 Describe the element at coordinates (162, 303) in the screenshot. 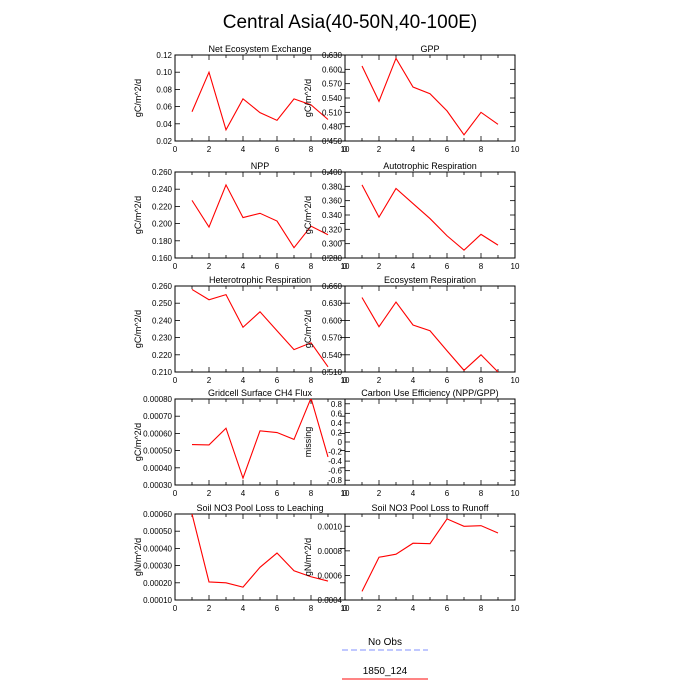

I see `y-tick-label: 0.250` at that location.